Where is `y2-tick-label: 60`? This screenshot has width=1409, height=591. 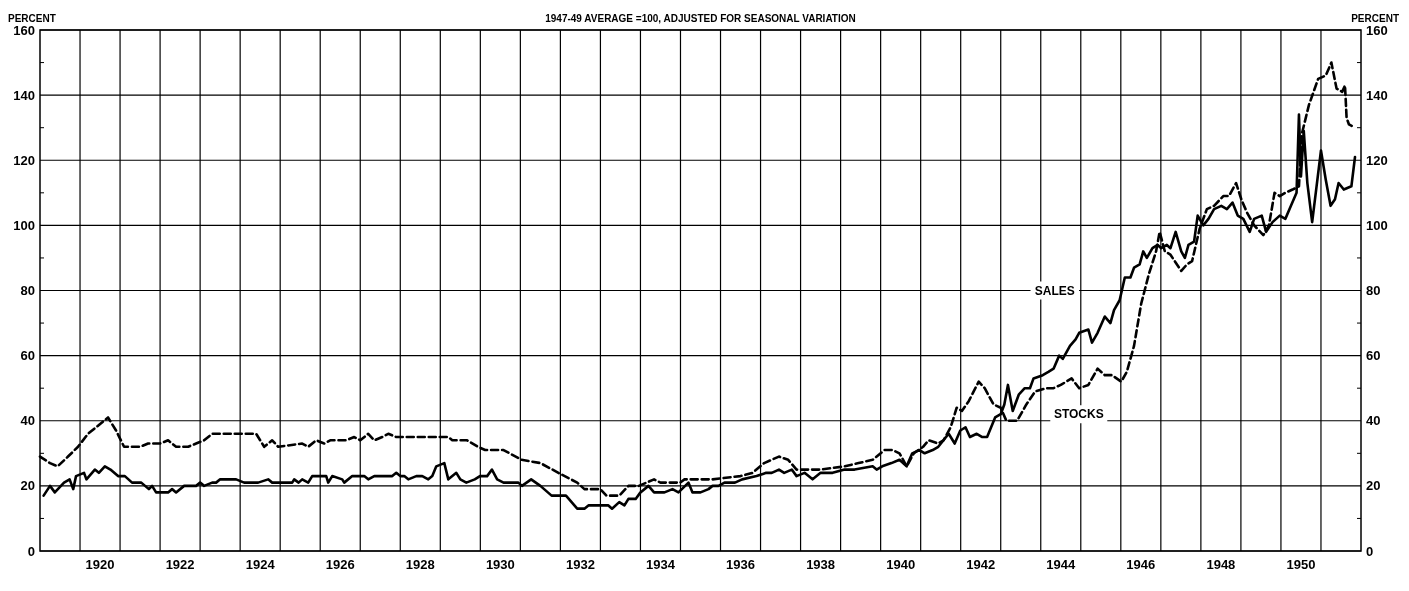 y2-tick-label: 60 is located at coordinates (1373, 356).